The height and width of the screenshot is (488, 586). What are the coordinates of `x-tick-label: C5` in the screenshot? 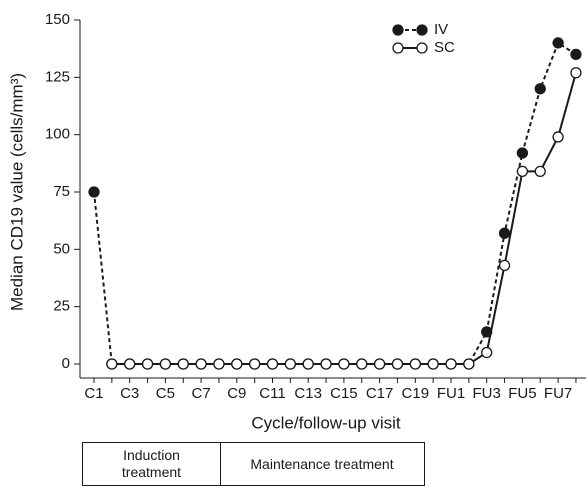 It's located at (165, 393).